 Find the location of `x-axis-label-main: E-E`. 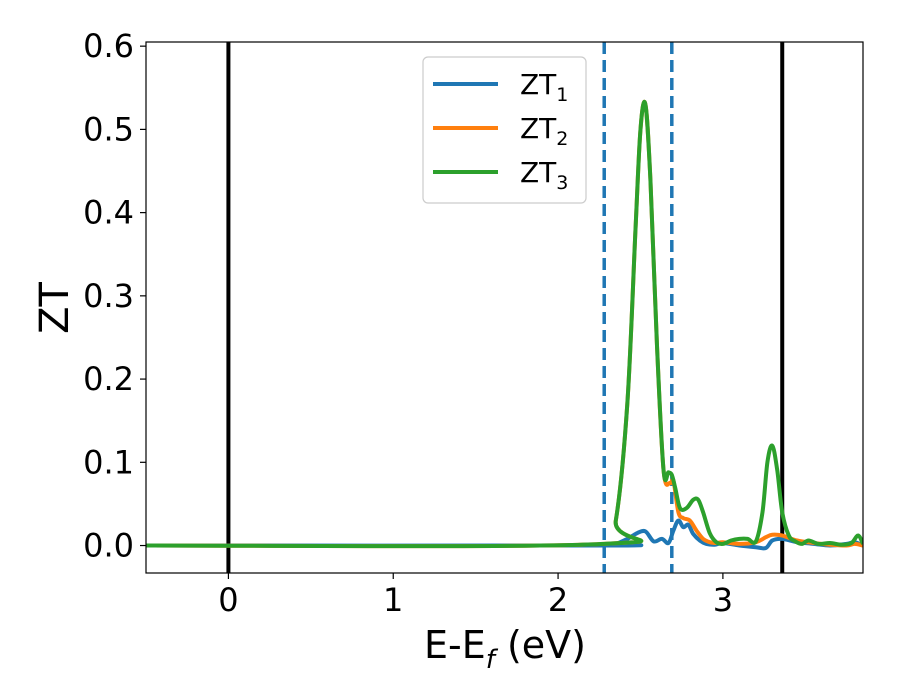

x-axis-label-main: E-E is located at coordinates (455, 645).